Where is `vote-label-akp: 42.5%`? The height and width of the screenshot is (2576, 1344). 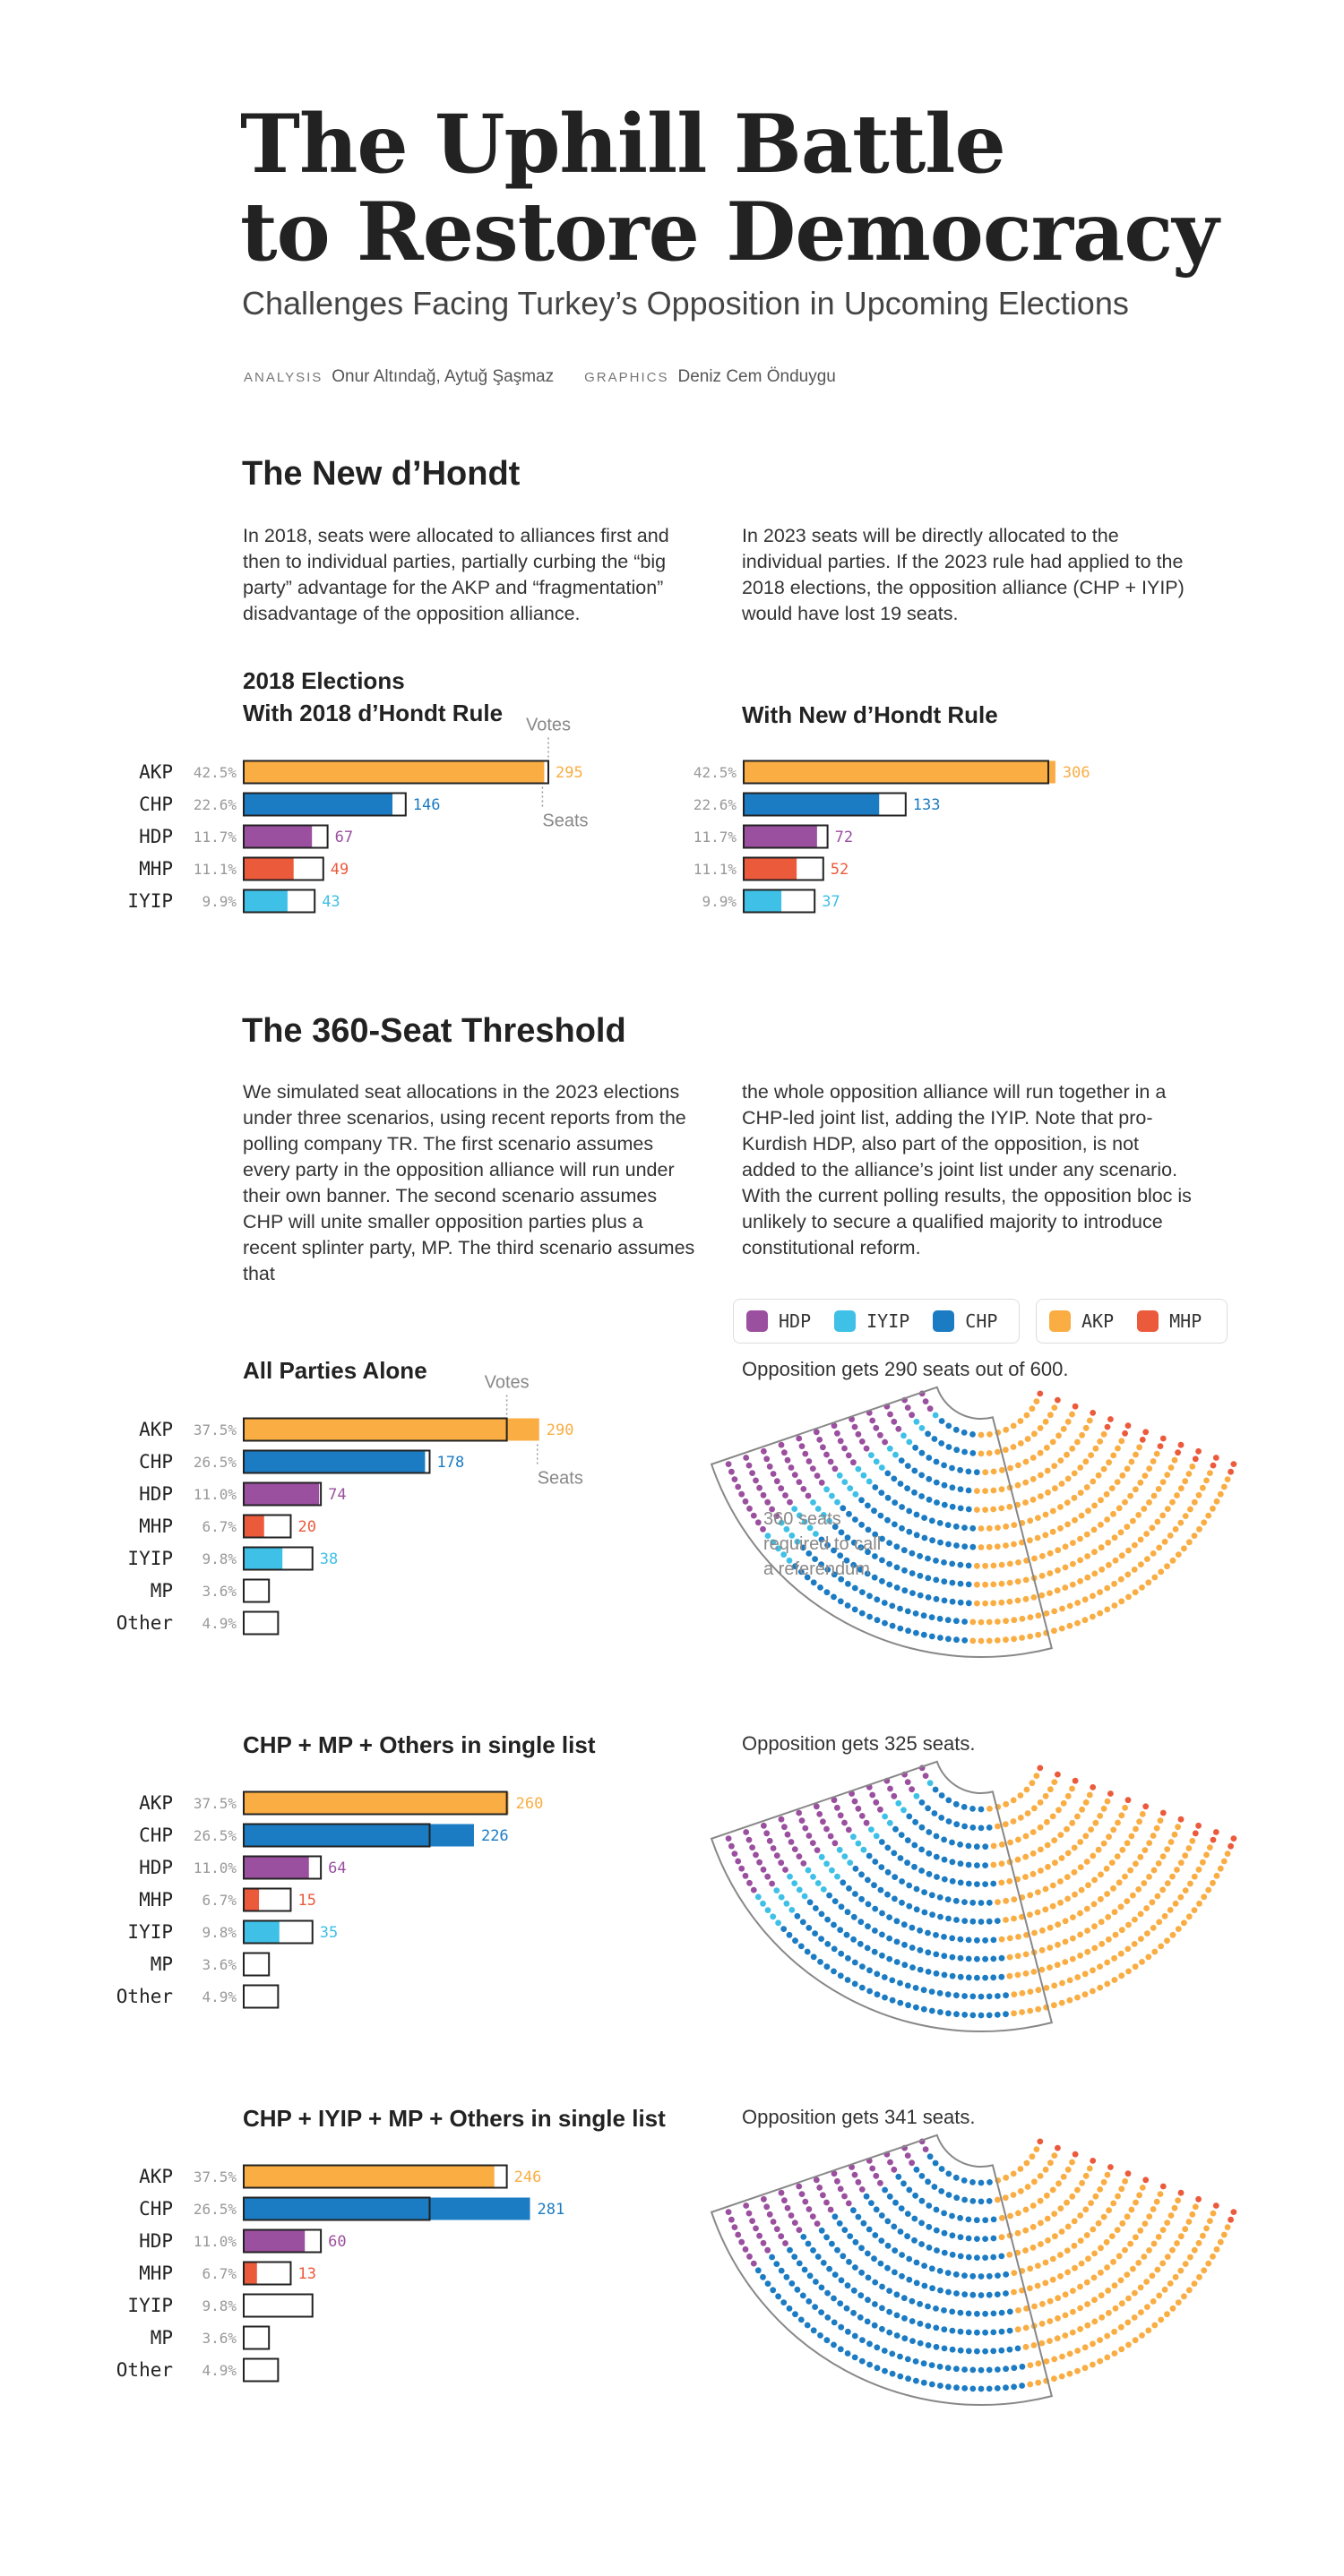
vote-label-akp: 42.5% is located at coordinates (715, 772).